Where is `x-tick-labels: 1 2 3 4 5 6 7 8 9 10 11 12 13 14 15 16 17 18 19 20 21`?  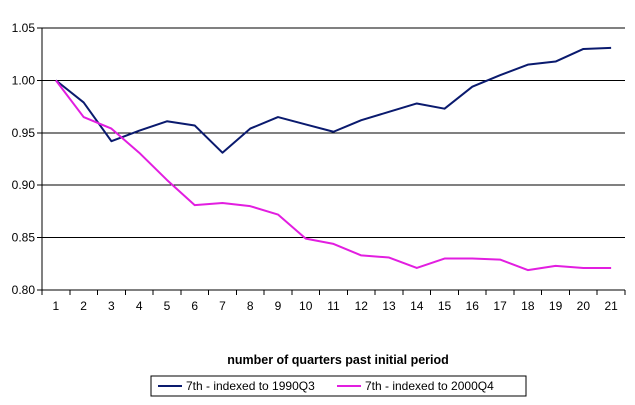 x-tick-labels: 1 2 3 4 5 6 7 8 9 10 11 12 13 14 15 16 17 18 19 20 21 is located at coordinates (336, 306).